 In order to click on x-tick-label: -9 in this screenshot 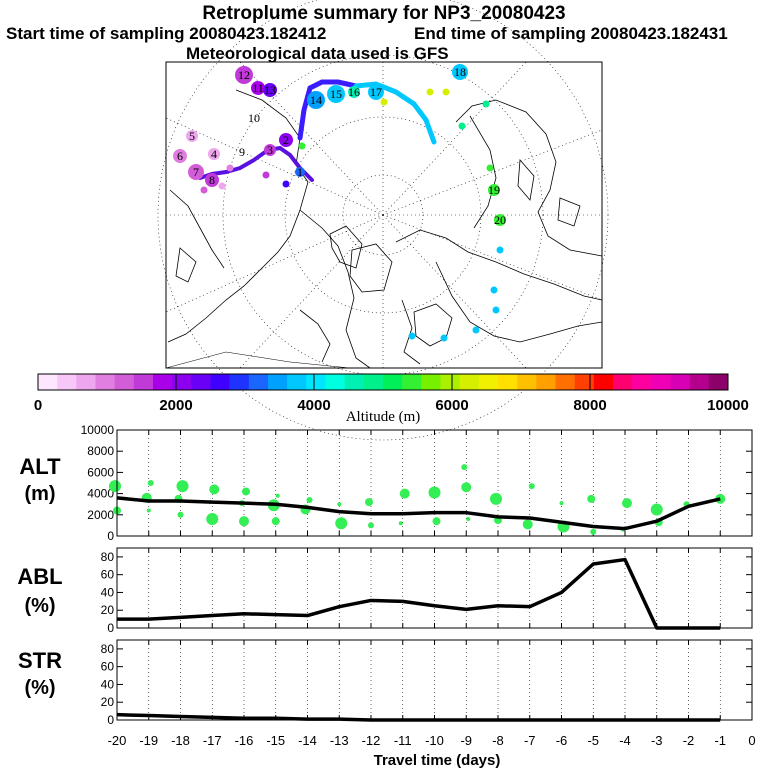, I will do `click(466, 740)`.